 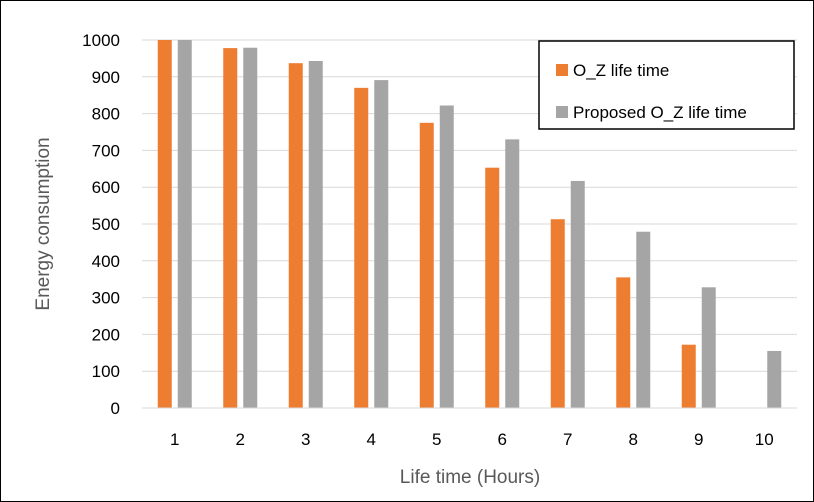 I want to click on y-tick-label: 500, so click(x=106, y=224).